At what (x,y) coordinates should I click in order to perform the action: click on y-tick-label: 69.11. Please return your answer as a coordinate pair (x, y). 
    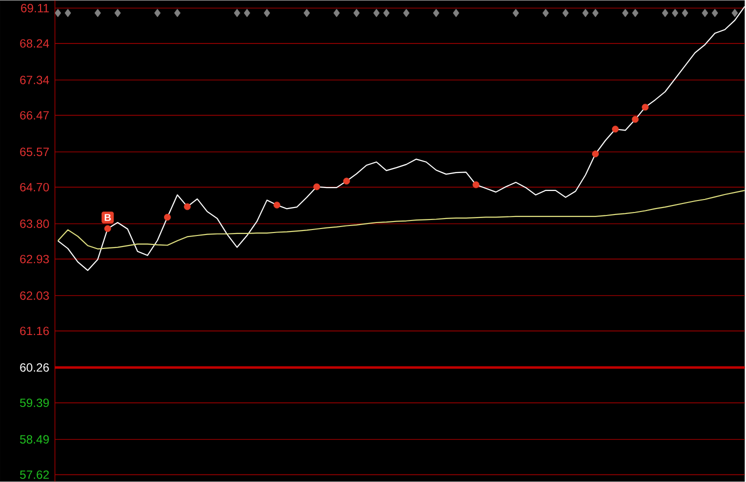
    Looking at the image, I should click on (35, 8).